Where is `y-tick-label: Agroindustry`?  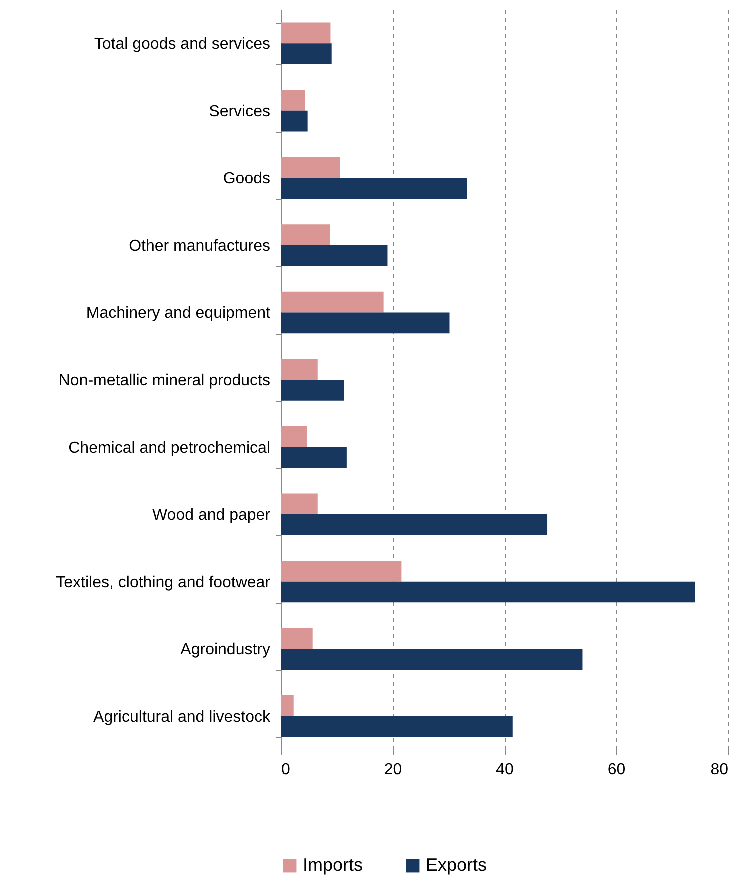 y-tick-label: Agroindustry is located at coordinates (225, 650).